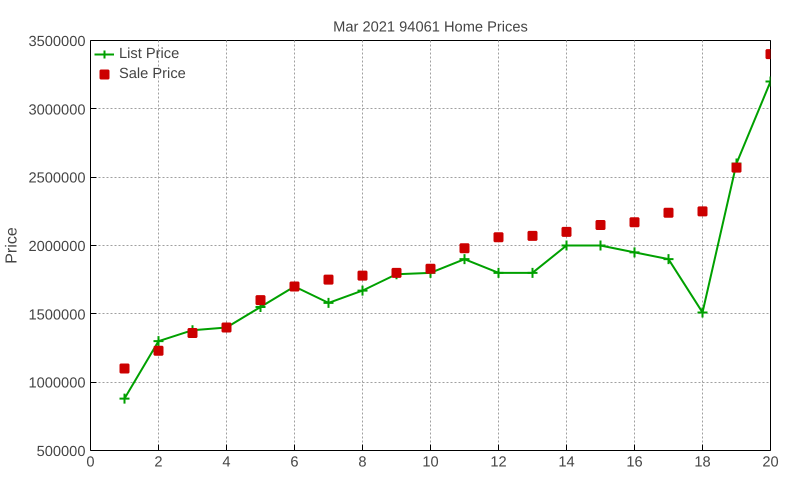  What do you see at coordinates (57, 247) in the screenshot?
I see `y-tick-label: 2000000` at bounding box center [57, 247].